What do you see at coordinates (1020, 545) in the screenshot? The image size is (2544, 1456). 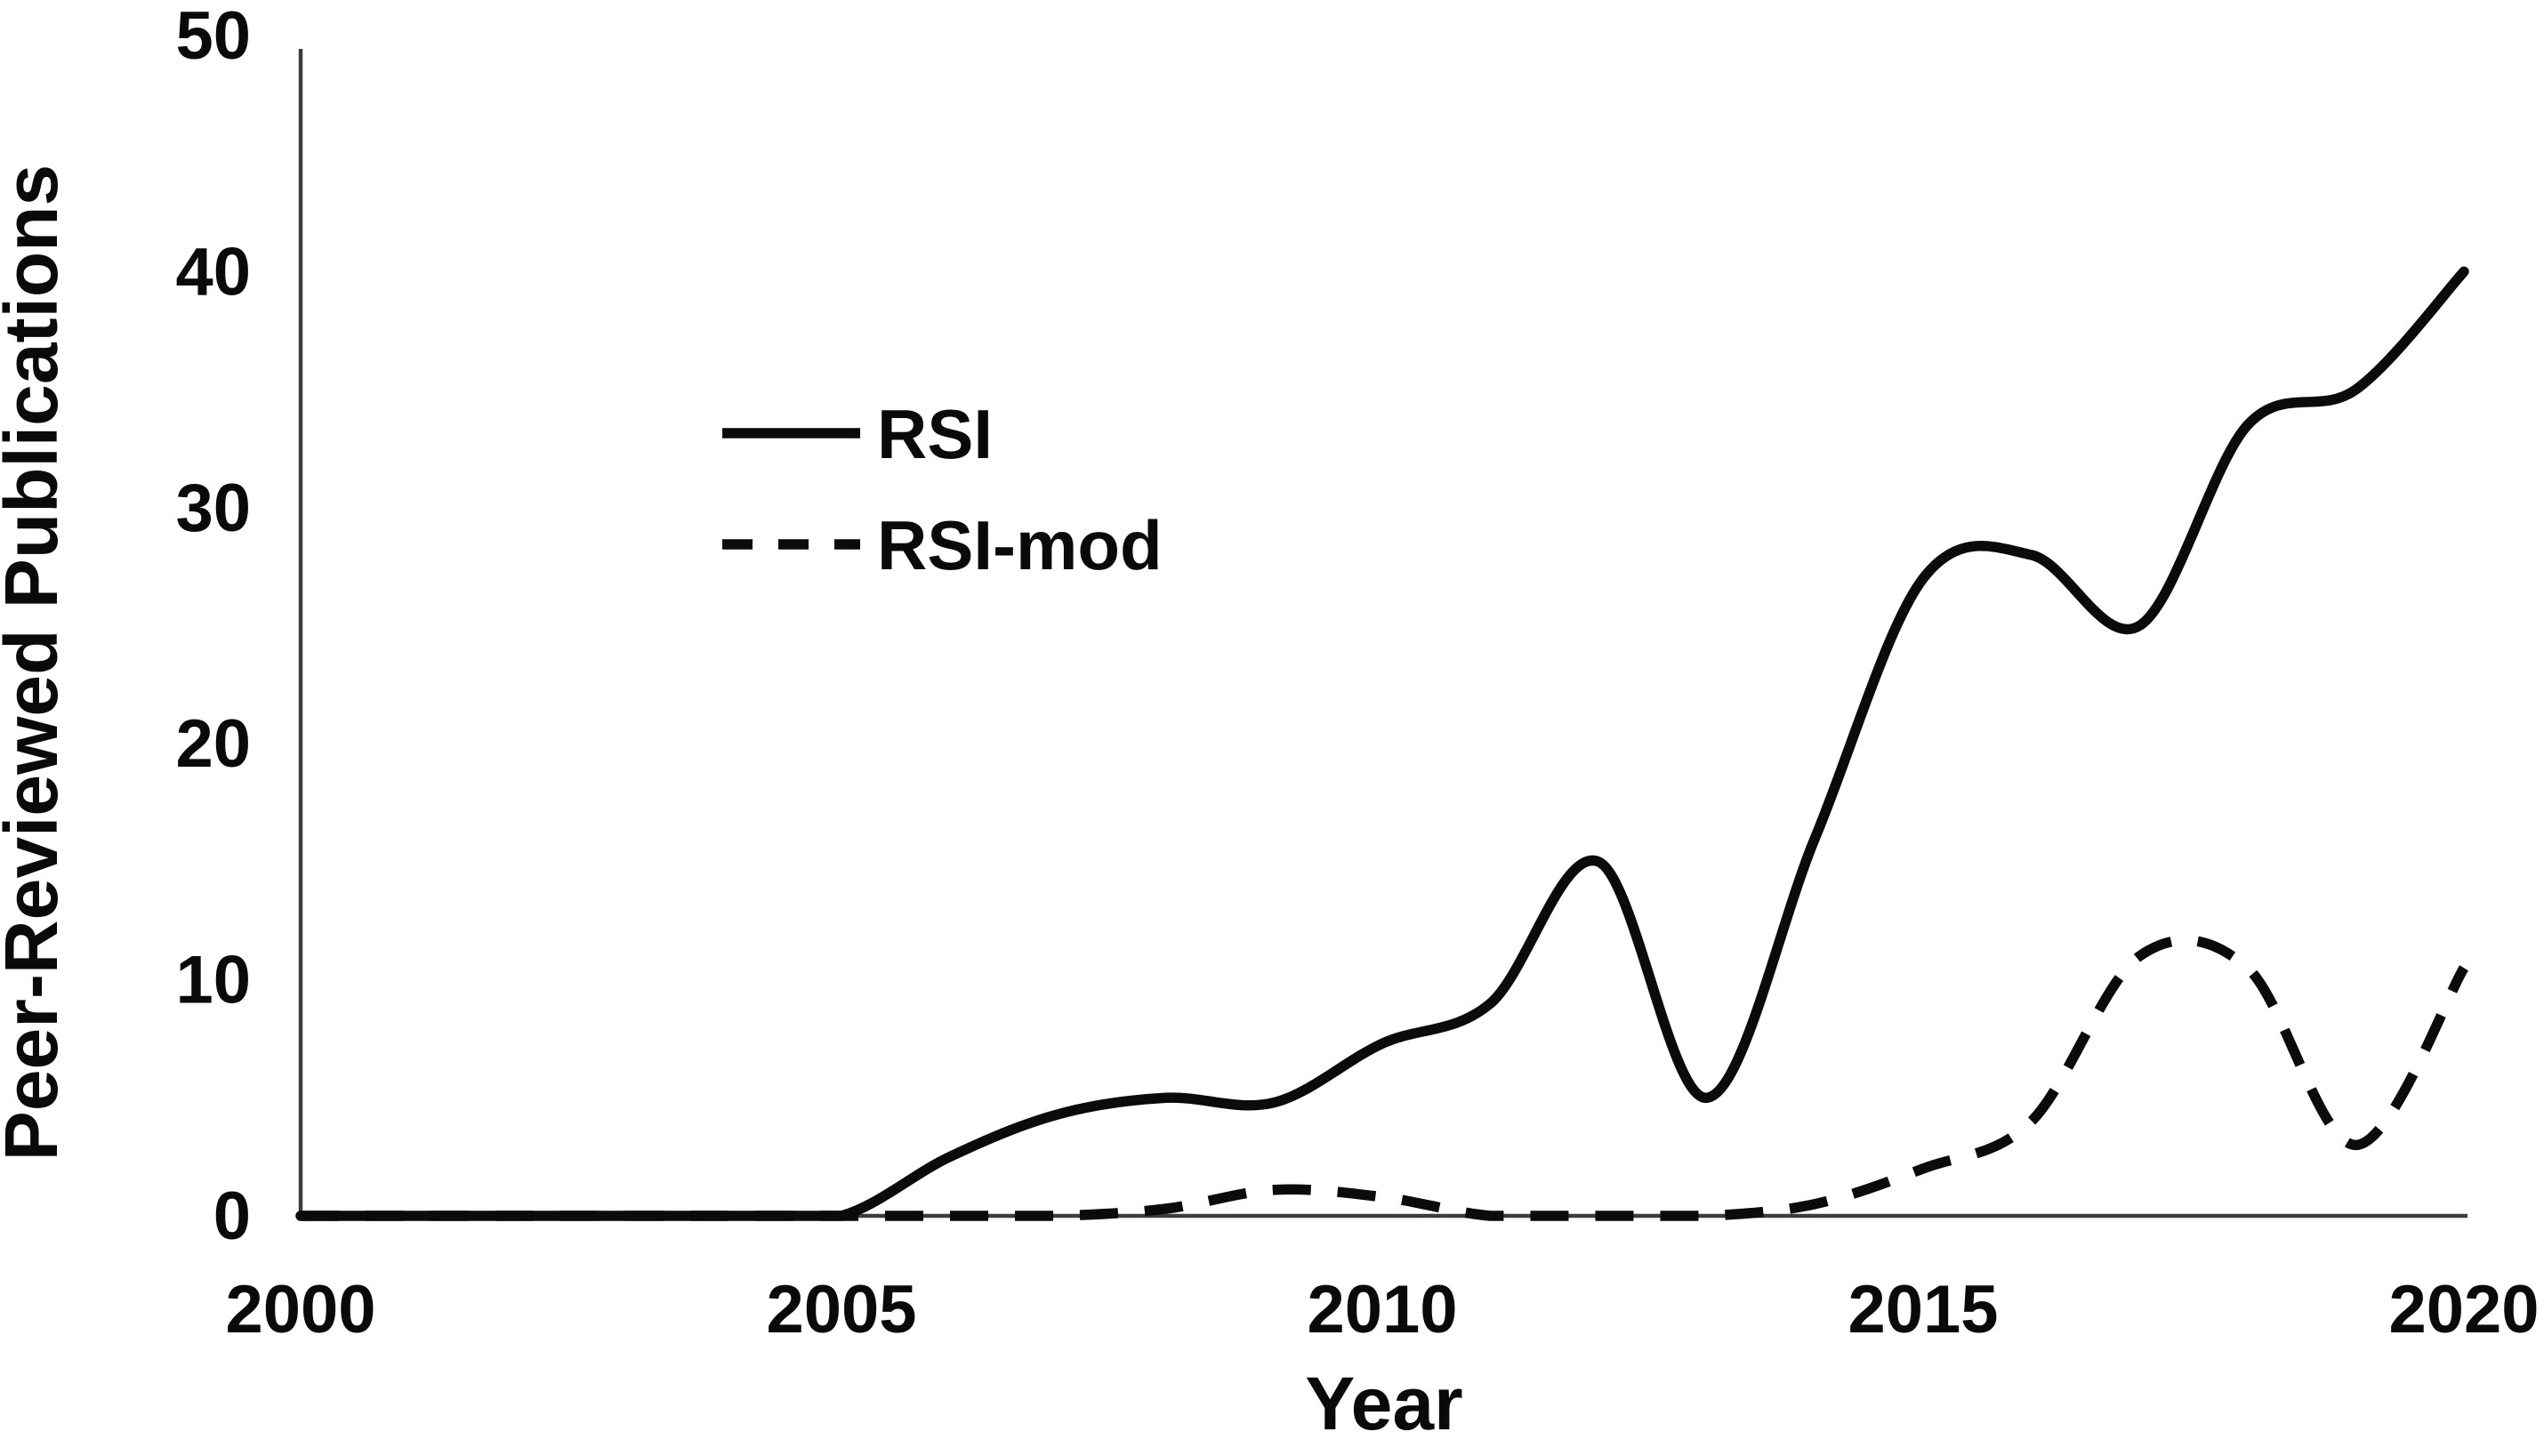 I see `legend-label-rsi-mod: RSI-mod` at bounding box center [1020, 545].